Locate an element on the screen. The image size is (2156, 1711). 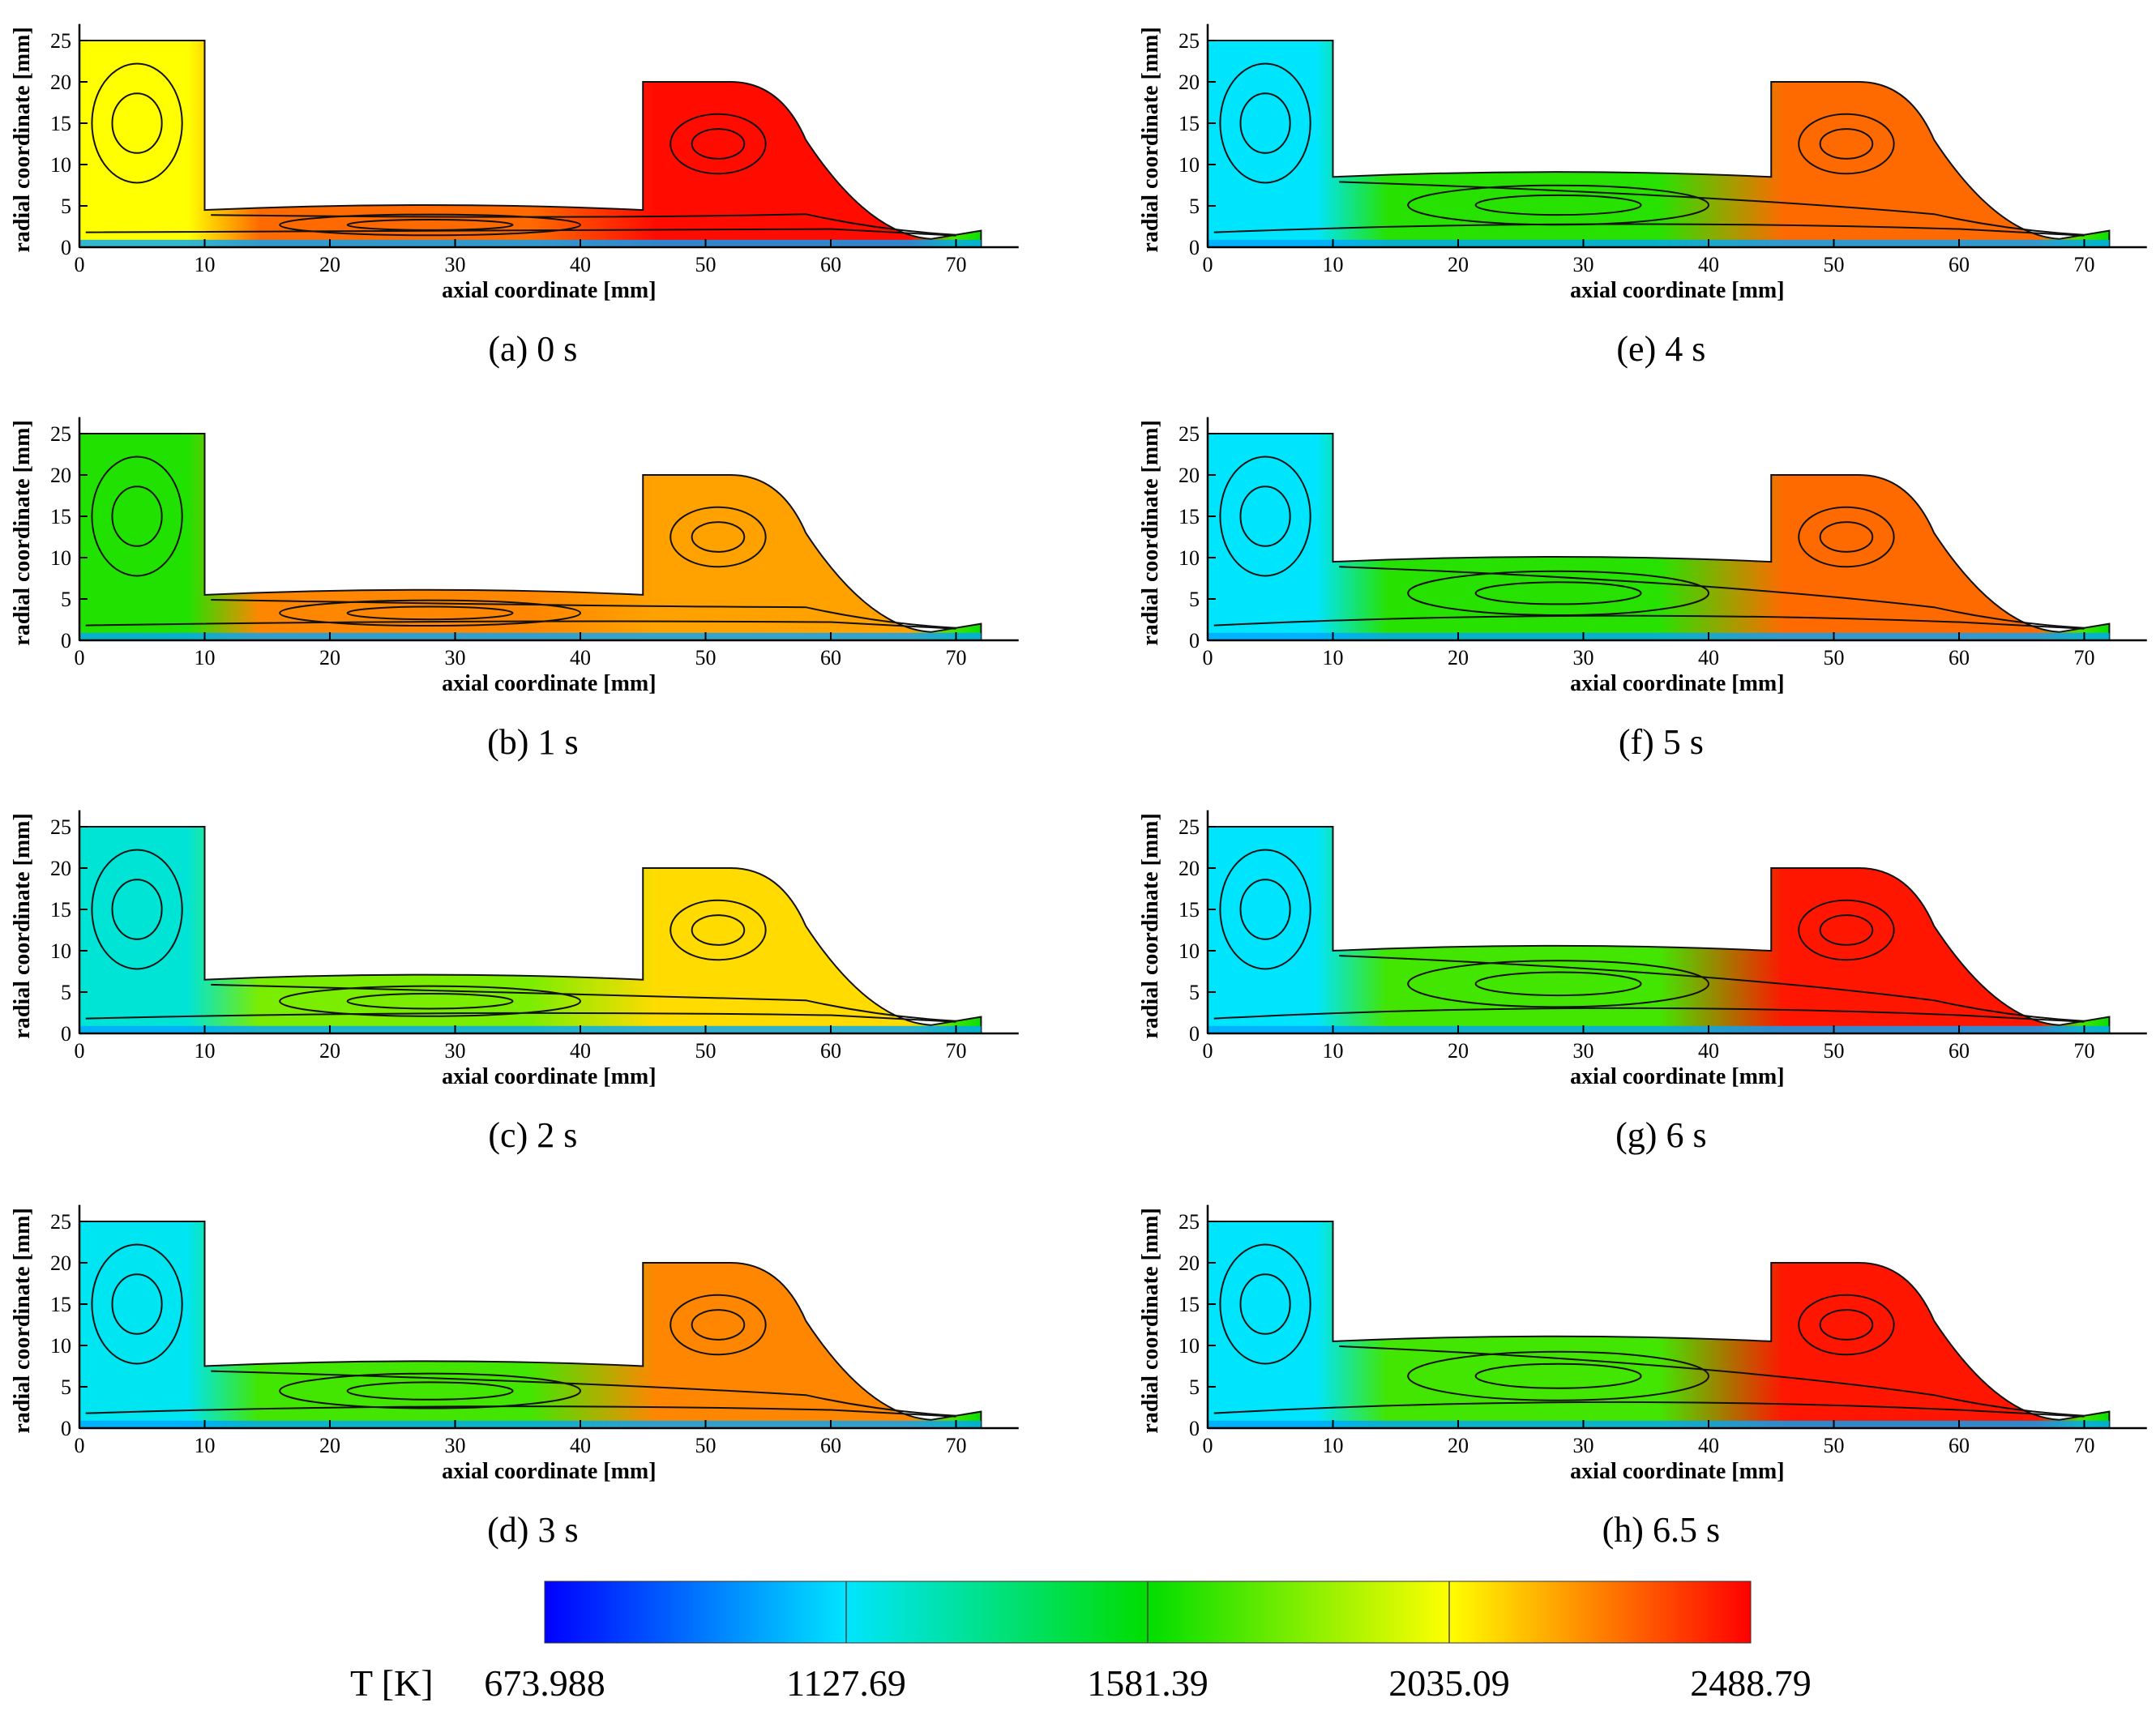
colorbar-tick-label: 1127.69 is located at coordinates (846, 1683).